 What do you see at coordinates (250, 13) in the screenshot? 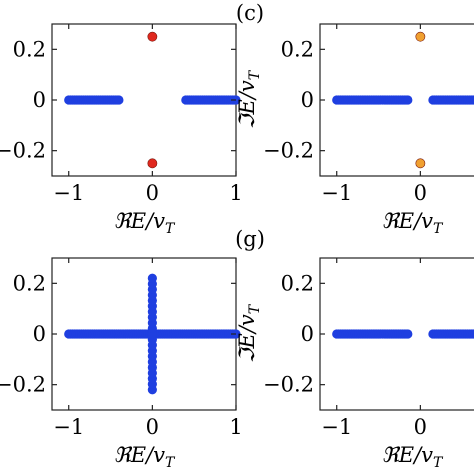
I see `panel-label: (c)` at bounding box center [250, 13].